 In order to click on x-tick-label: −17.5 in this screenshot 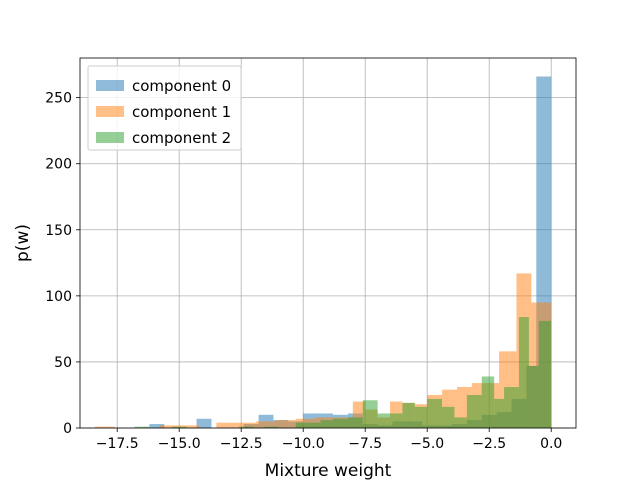, I will do `click(117, 444)`.